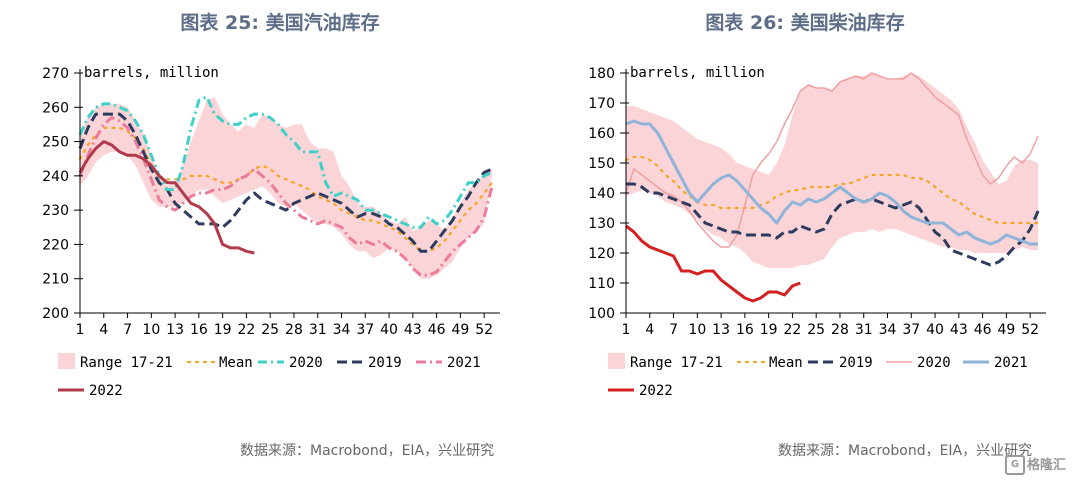 Image resolution: width=1080 pixels, height=485 pixels. What do you see at coordinates (601, 224) in the screenshot?
I see `y-tick-label: 130` at bounding box center [601, 224].